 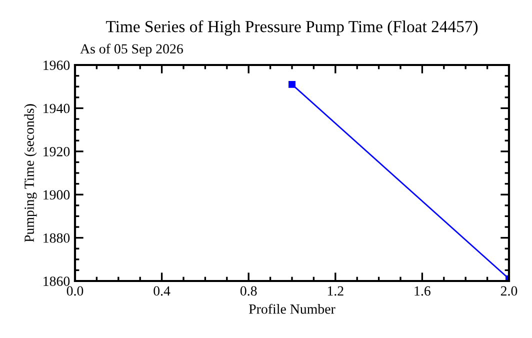 What do you see at coordinates (336, 291) in the screenshot?
I see `x-tick-label: 1.2` at bounding box center [336, 291].